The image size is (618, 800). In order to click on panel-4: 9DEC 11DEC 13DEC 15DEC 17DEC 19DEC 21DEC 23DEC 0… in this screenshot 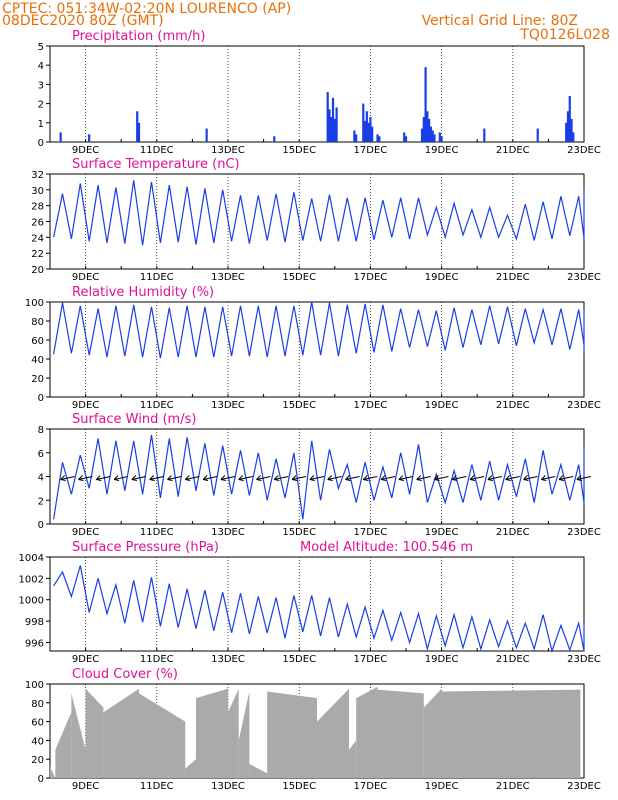, I will do `click(319, 475)`.